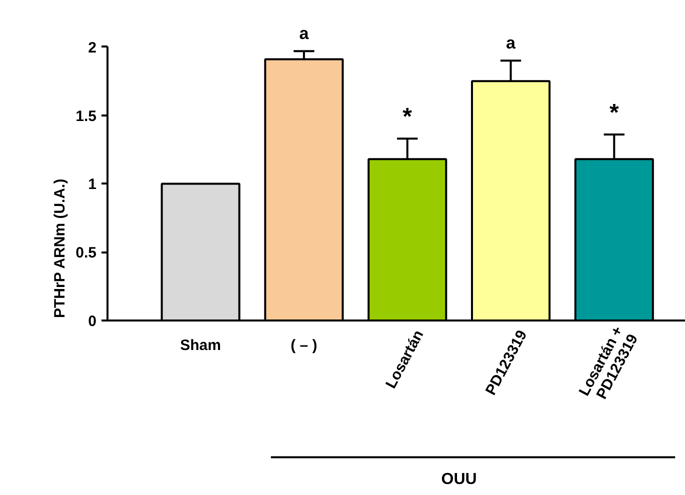 Image resolution: width=685 pixels, height=495 pixels. Describe the element at coordinates (200, 345) in the screenshot. I see `x-tick-label: Sham` at that location.